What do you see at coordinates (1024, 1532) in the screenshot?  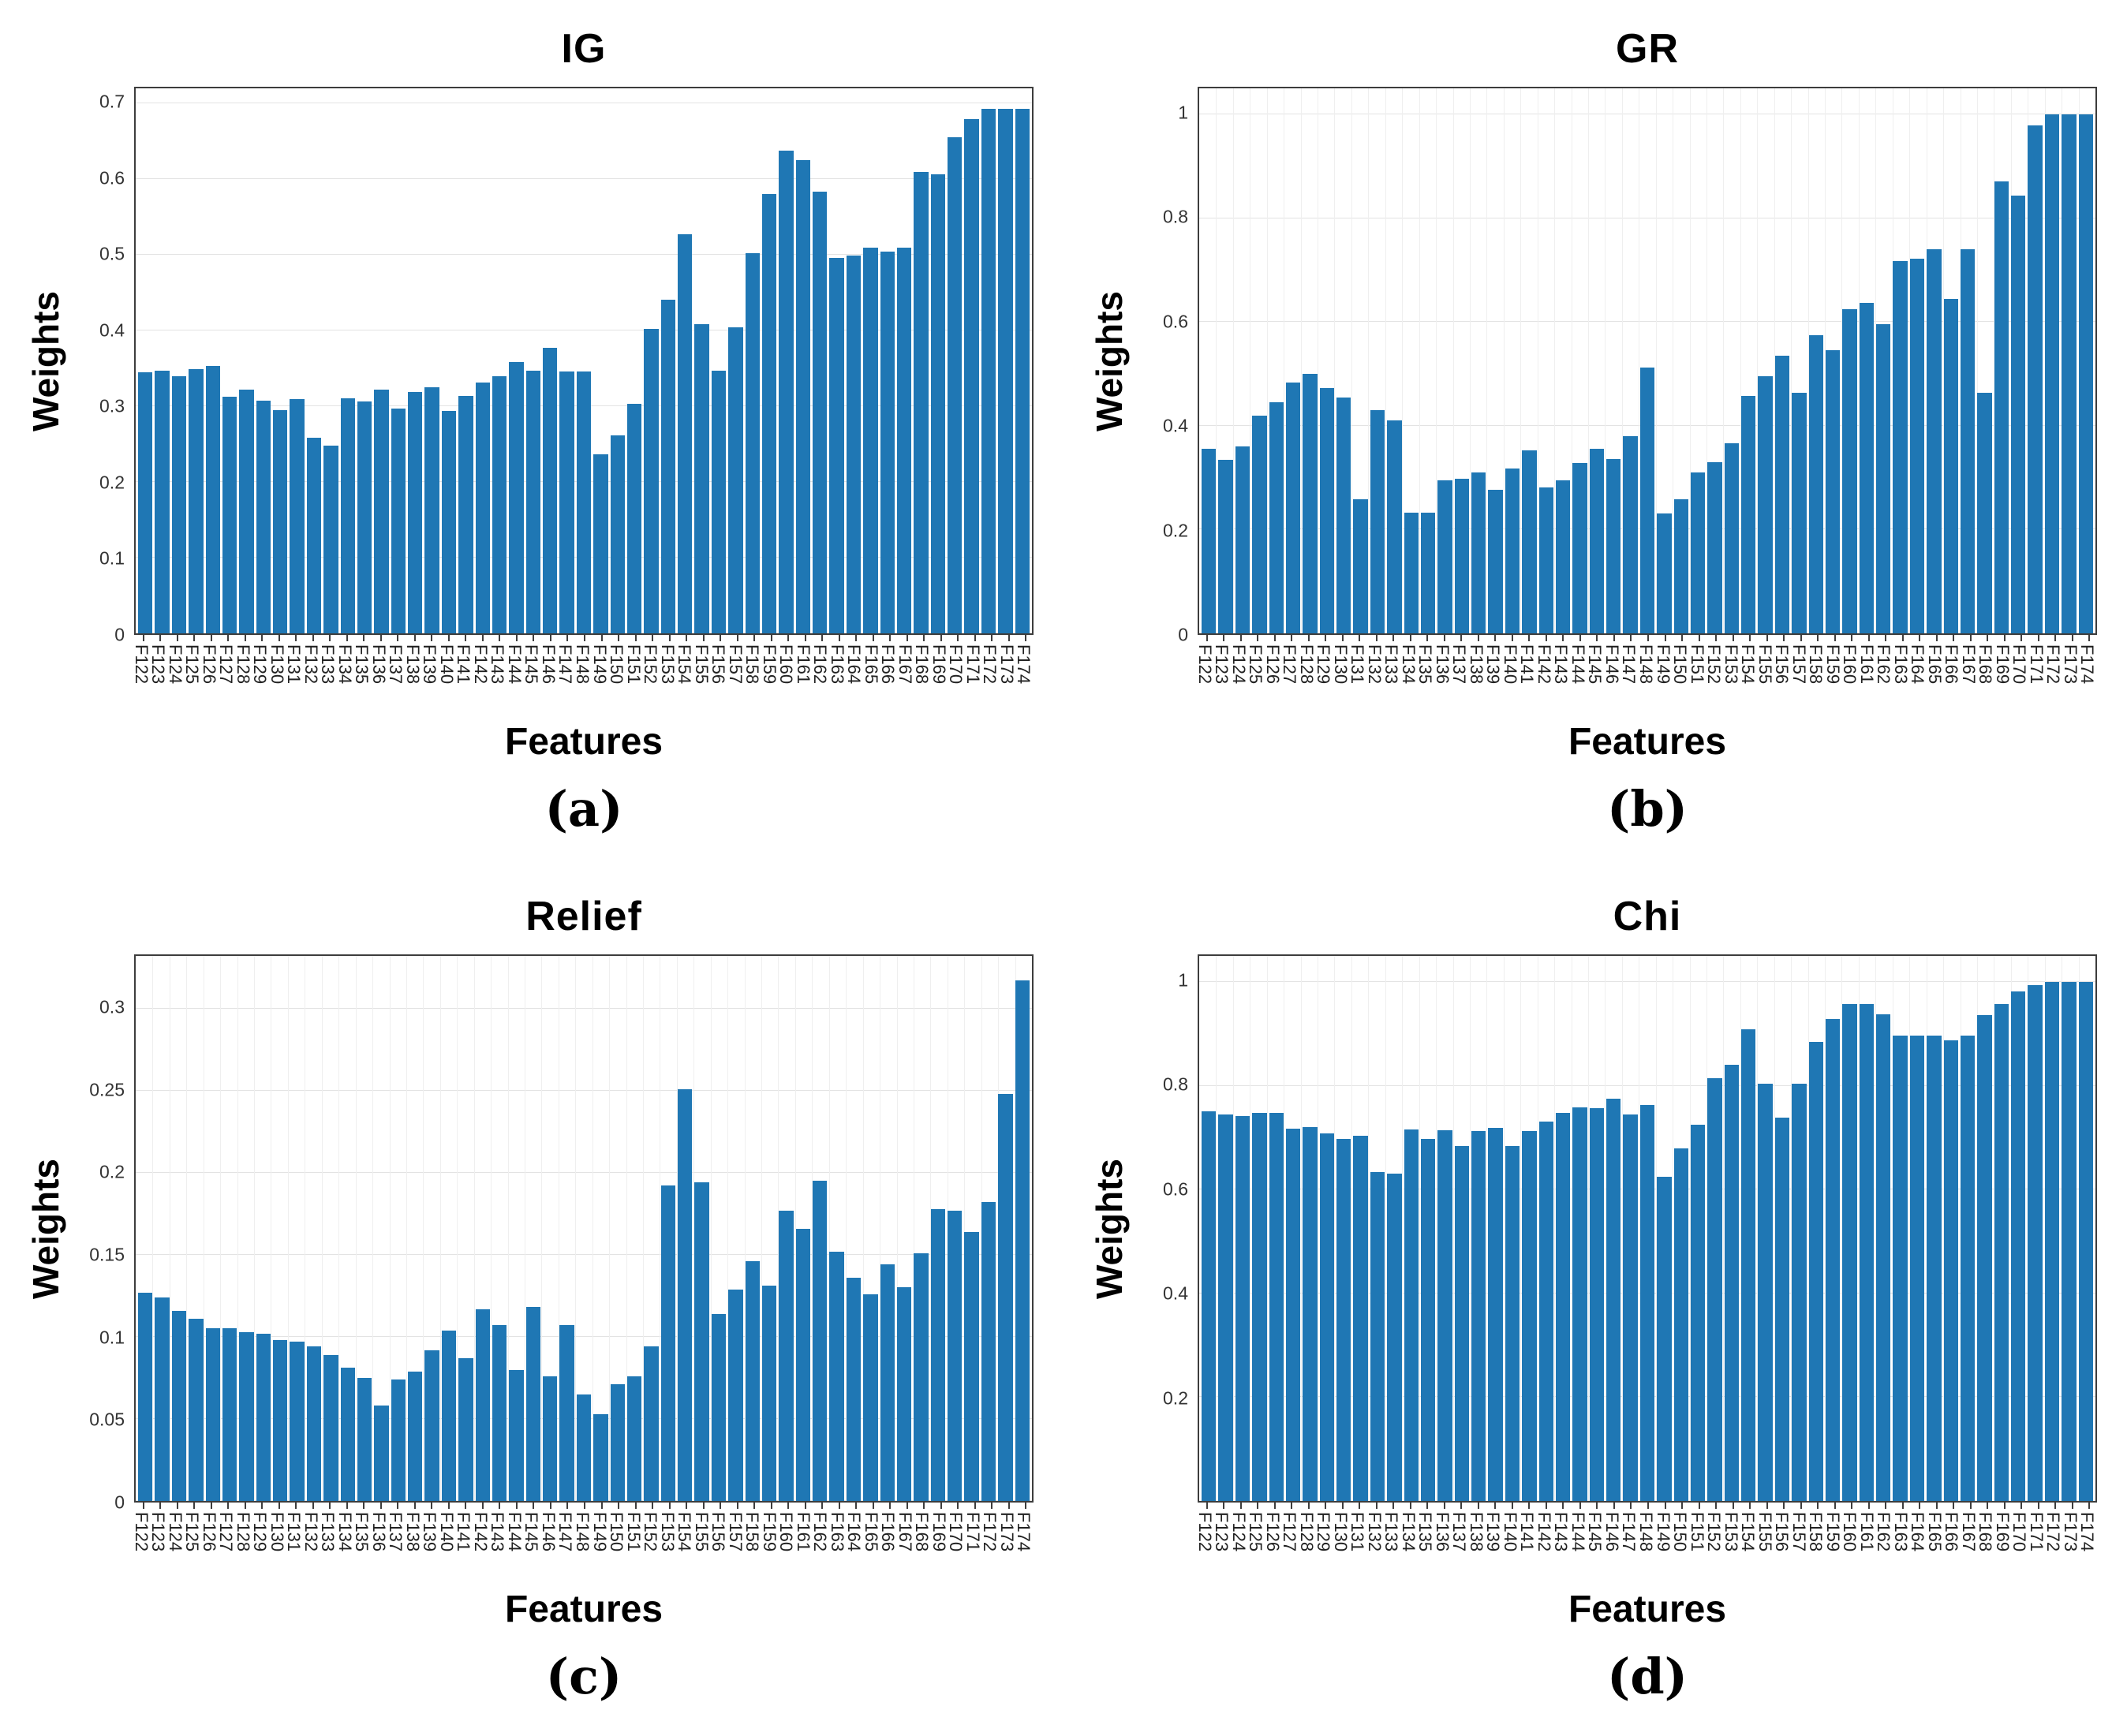 I see `x-tick-label: F174` at bounding box center [1024, 1532].